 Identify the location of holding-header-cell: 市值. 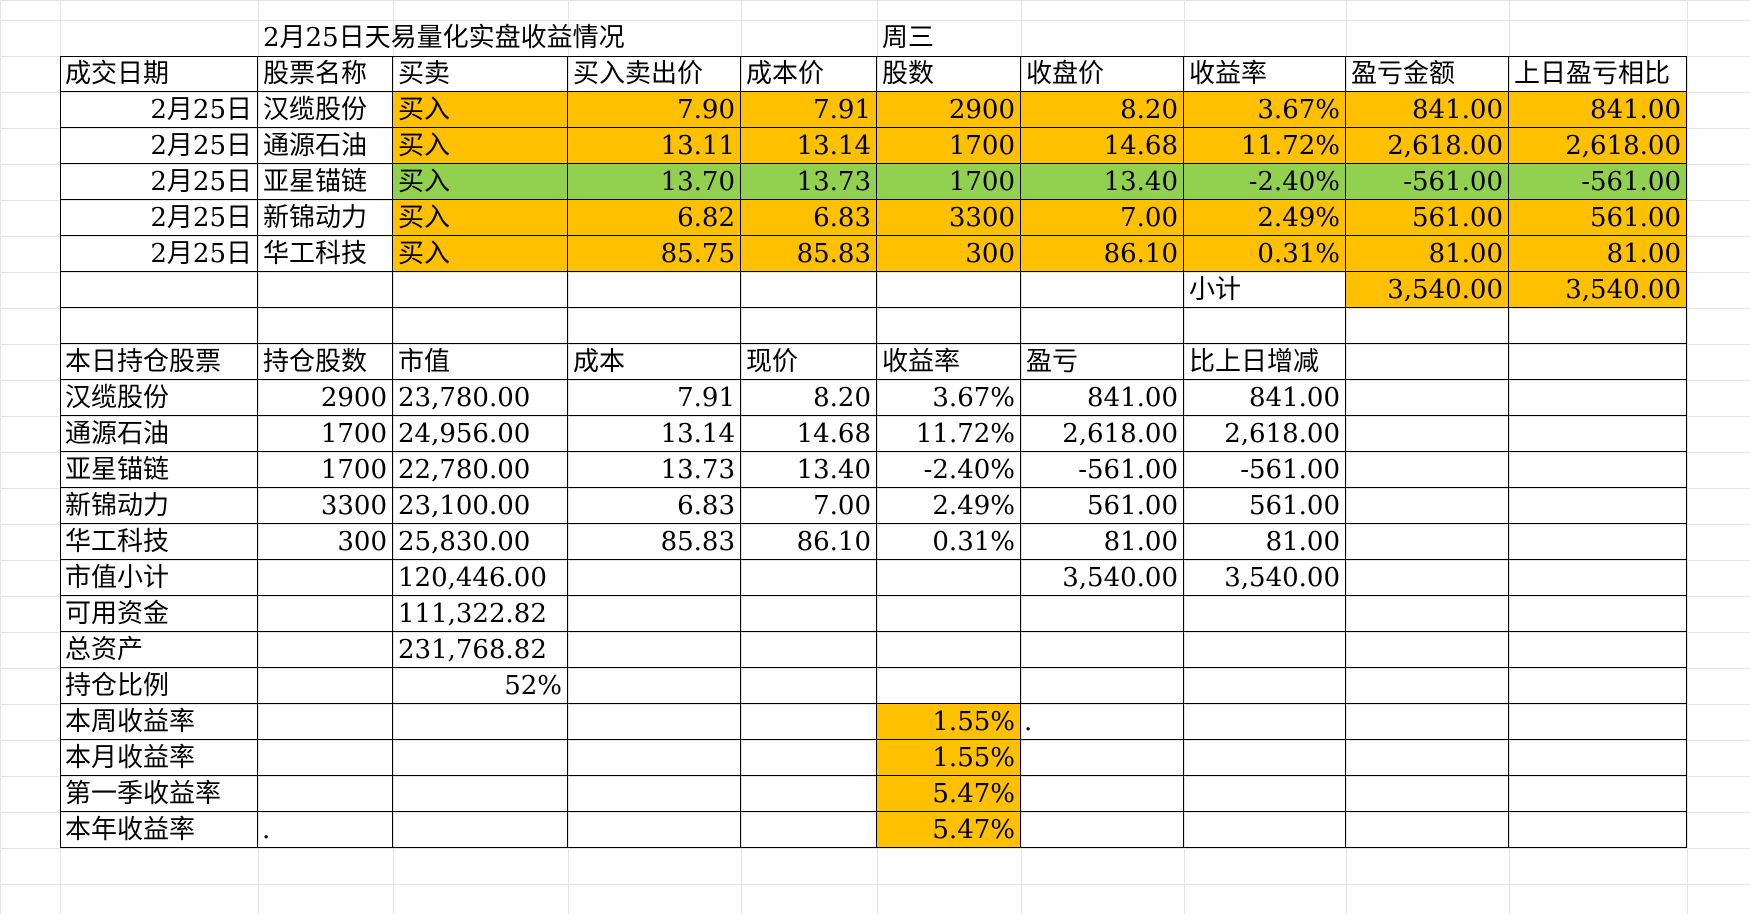
(480, 362).